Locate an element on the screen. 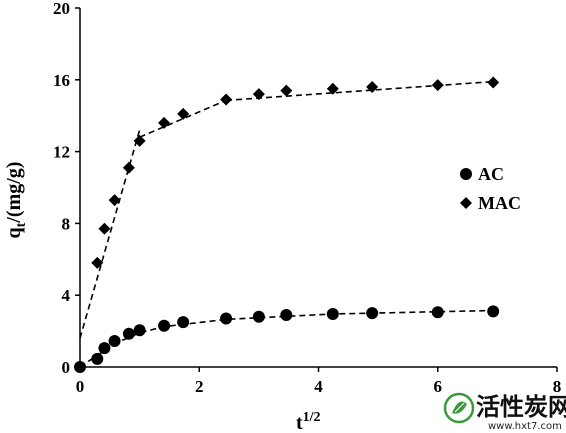  legend-label-ac: AC is located at coordinates (491, 174).